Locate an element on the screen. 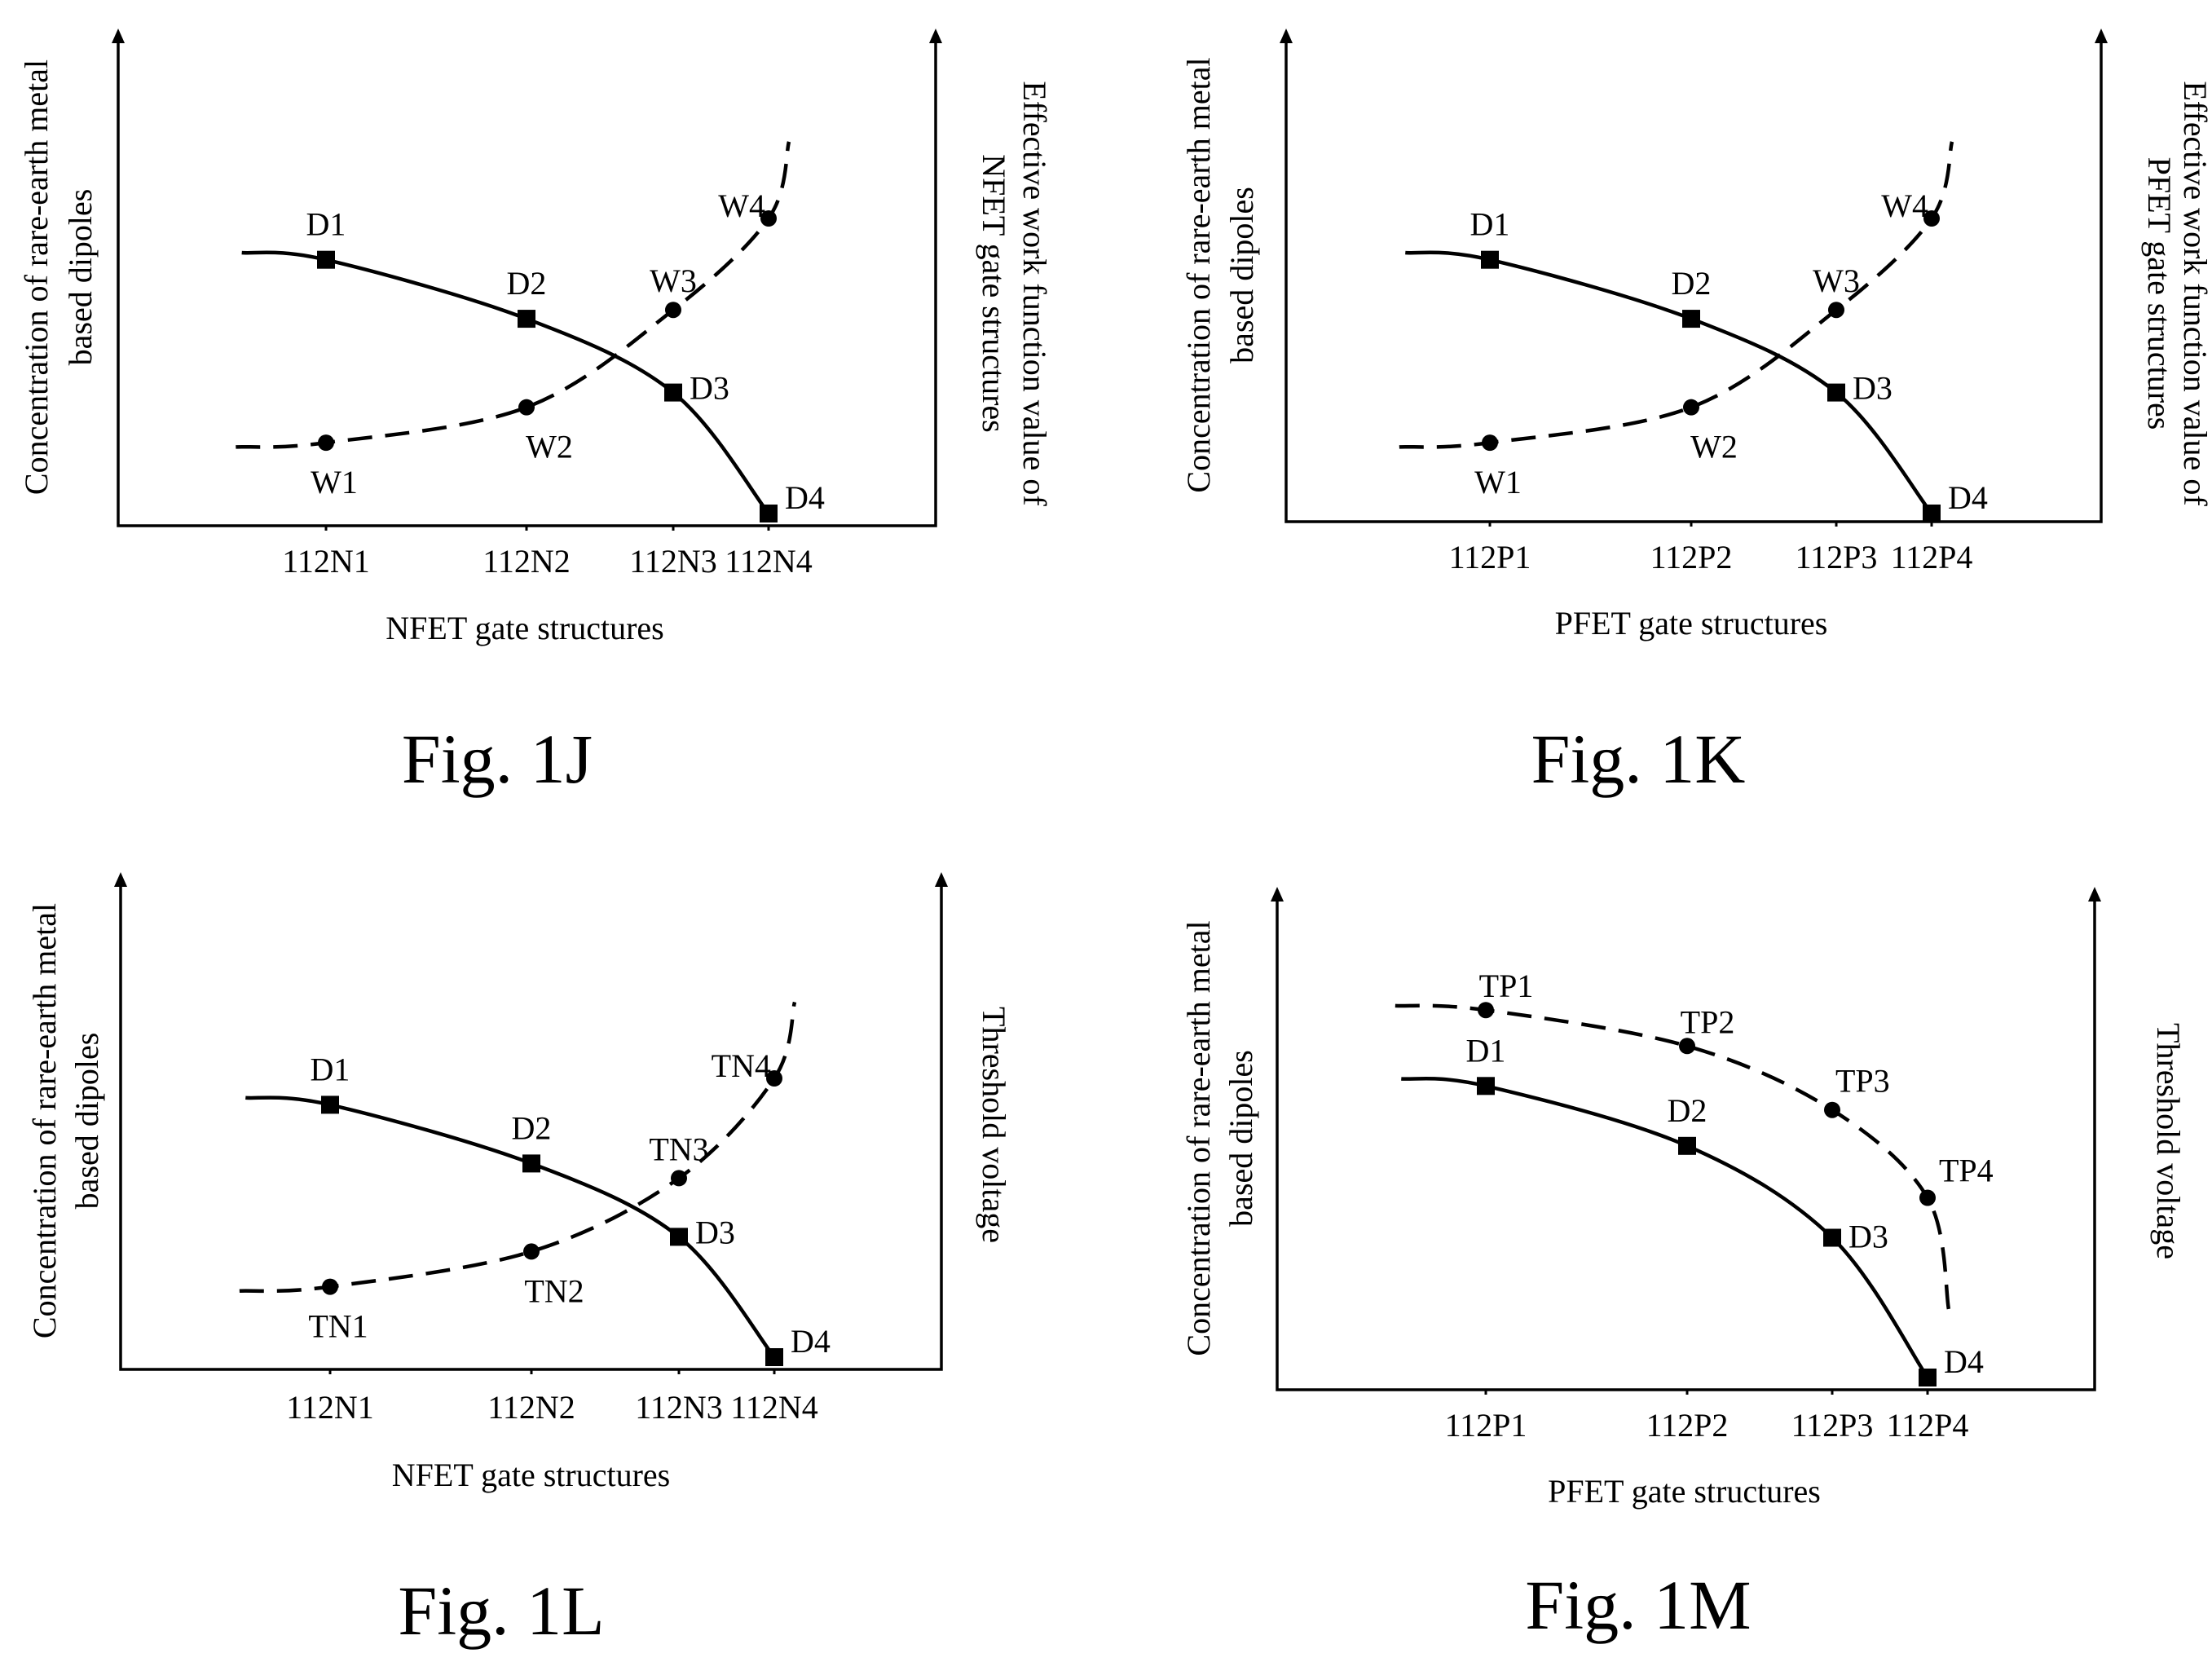 The width and height of the screenshot is (2212, 1662). x-tick-label: 112P2 is located at coordinates (1688, 1425).